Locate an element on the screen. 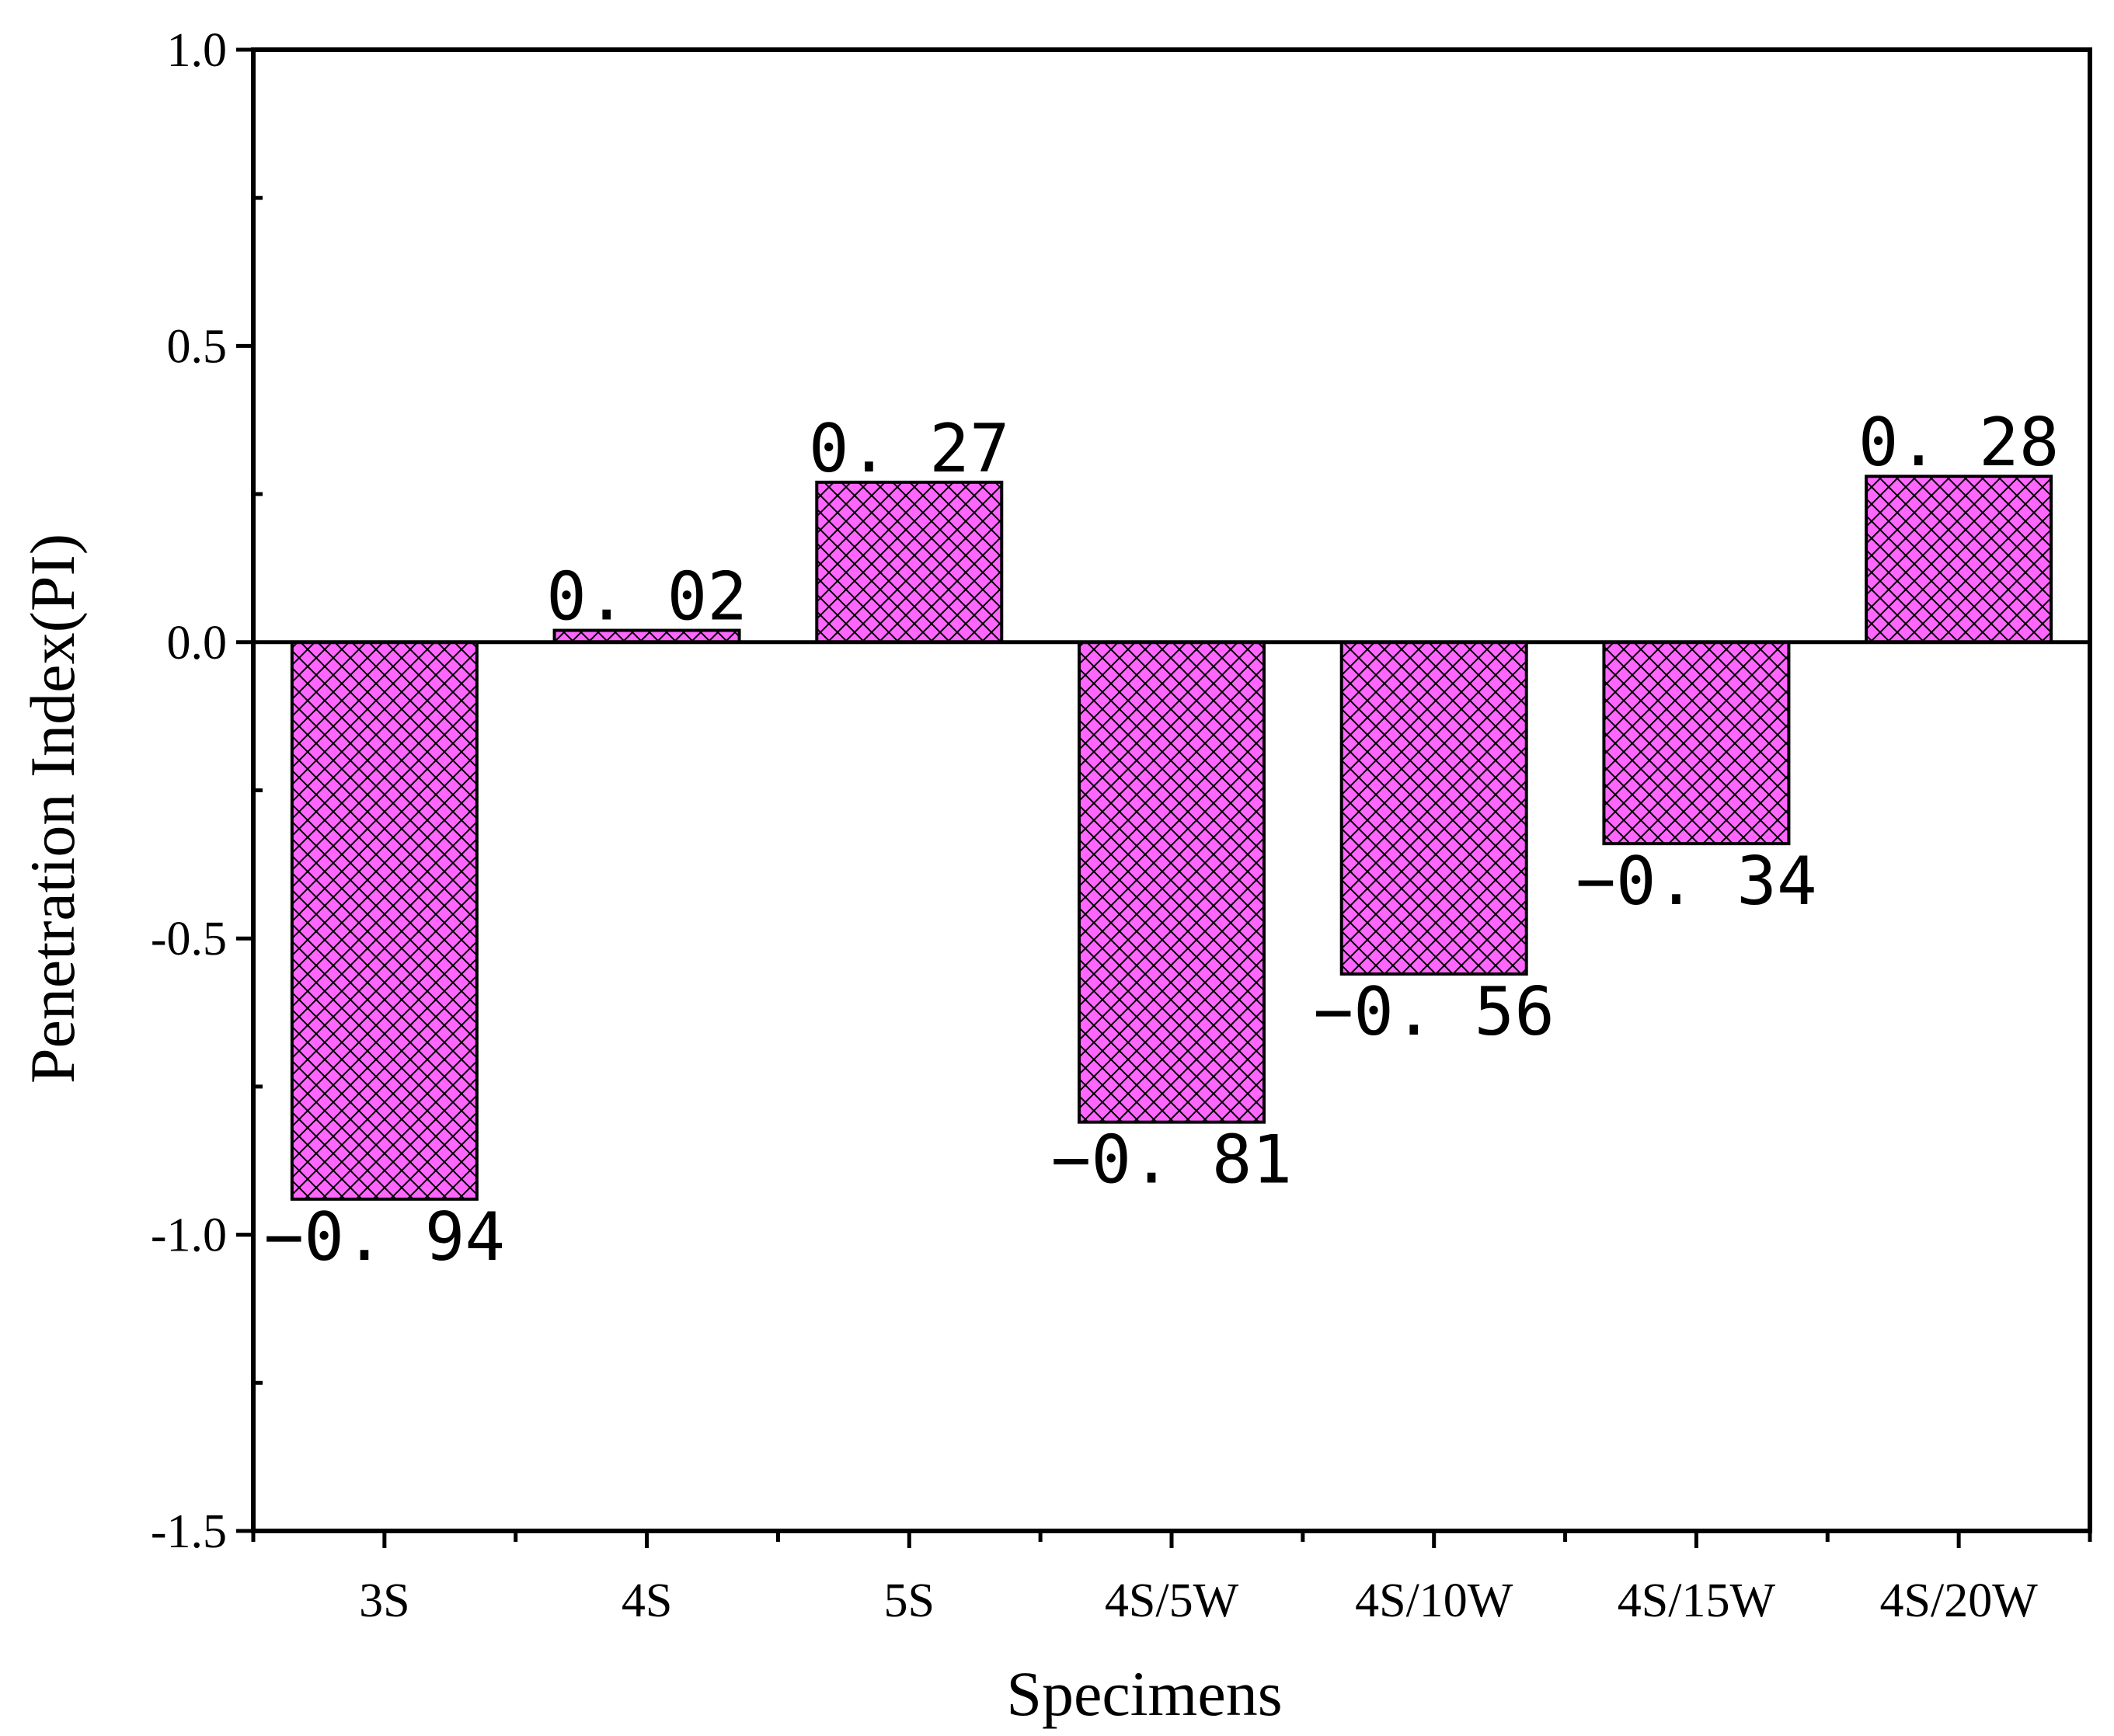 The image size is (2114, 1736). y-tick-label: 1.0 is located at coordinates (198, 50).